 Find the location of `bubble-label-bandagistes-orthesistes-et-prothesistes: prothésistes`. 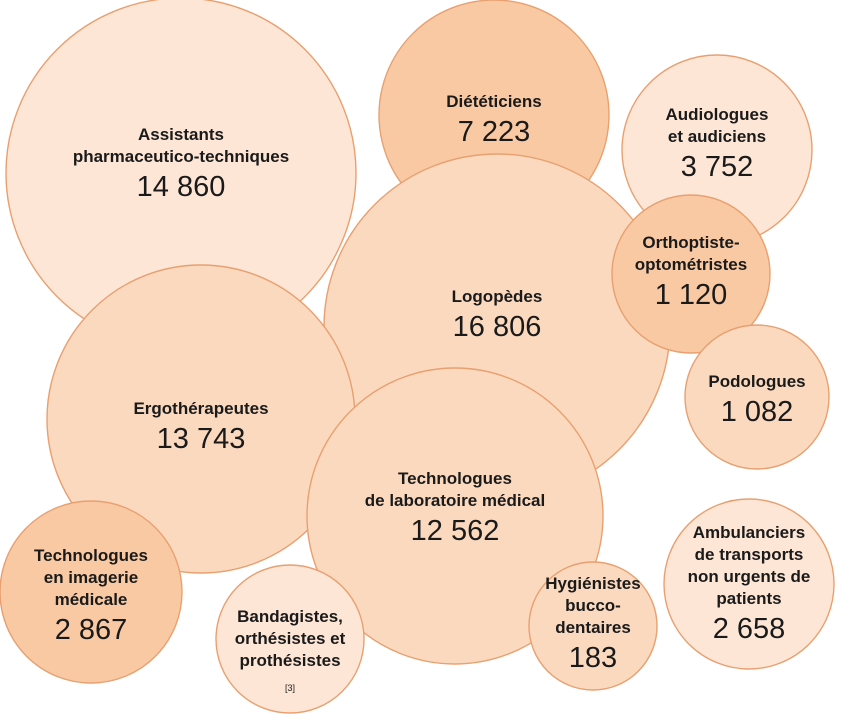

bubble-label-bandagistes-orthesistes-et-prothesistes: prothésistes is located at coordinates (289, 660).